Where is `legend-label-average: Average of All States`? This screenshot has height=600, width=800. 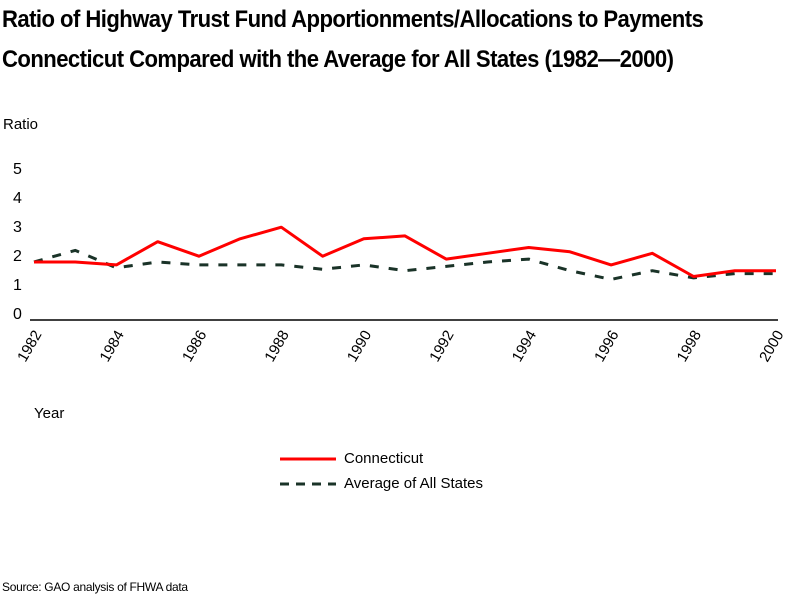
legend-label-average: Average of All States is located at coordinates (413, 483).